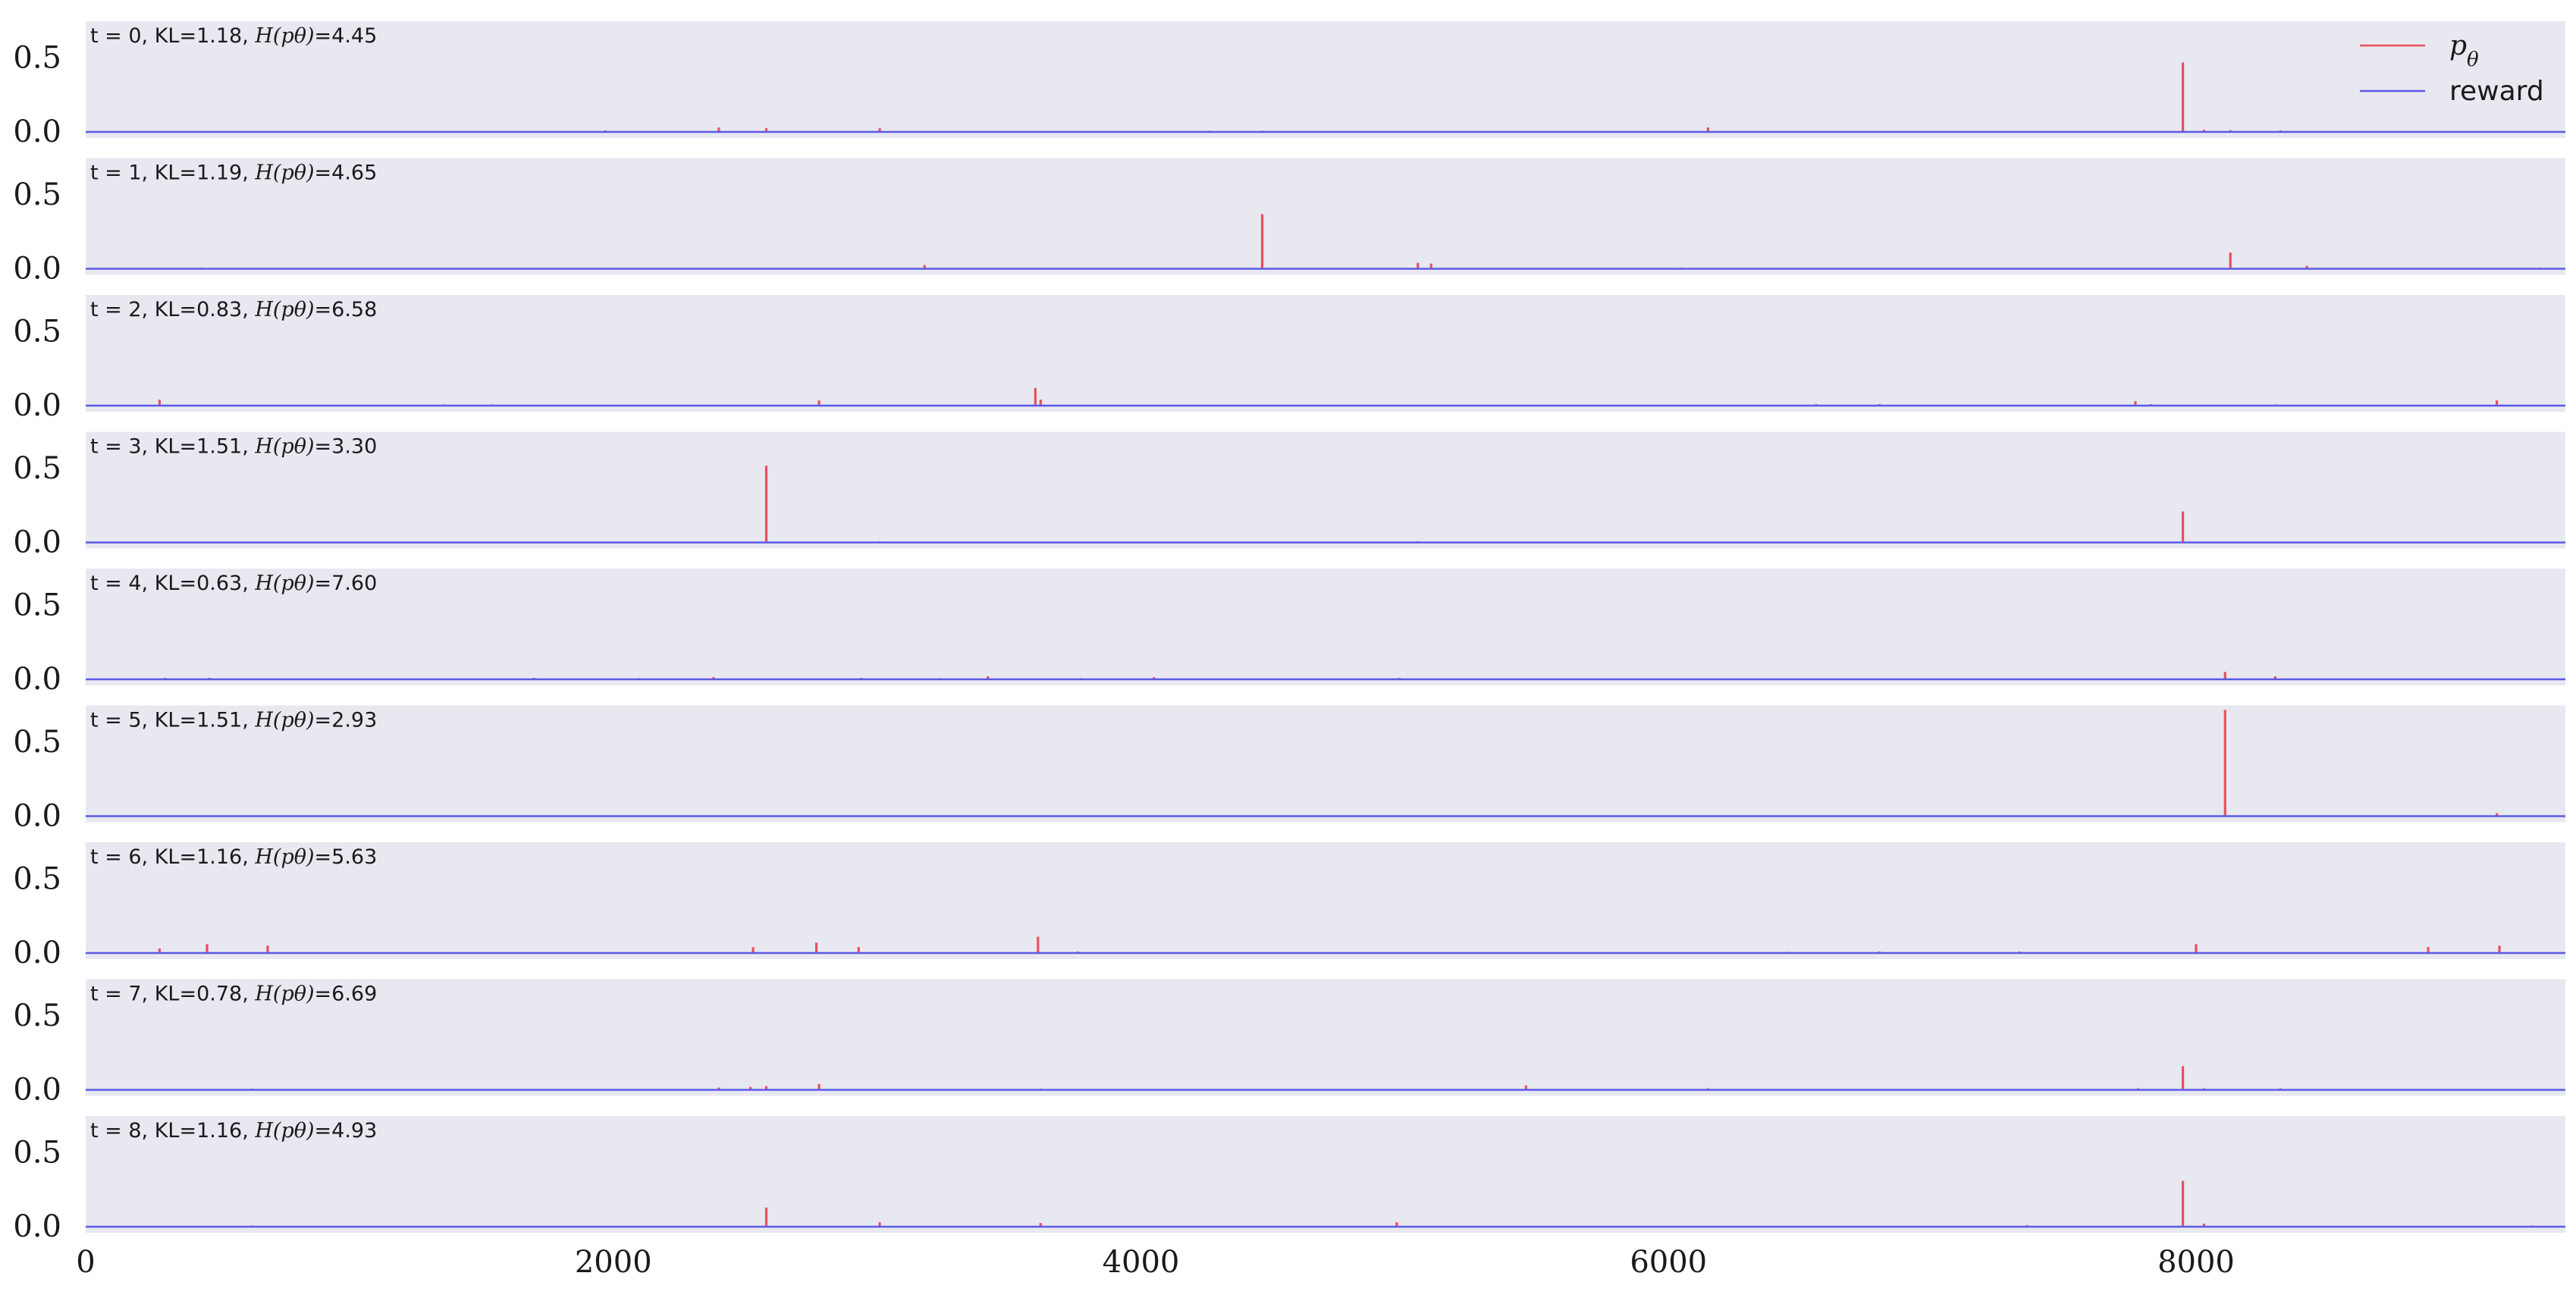 This screenshot has width=2576, height=1301. What do you see at coordinates (233, 447) in the screenshot?
I see `panel-label: t = 3, KL=1.51, H(pθ)=3.30` at bounding box center [233, 447].